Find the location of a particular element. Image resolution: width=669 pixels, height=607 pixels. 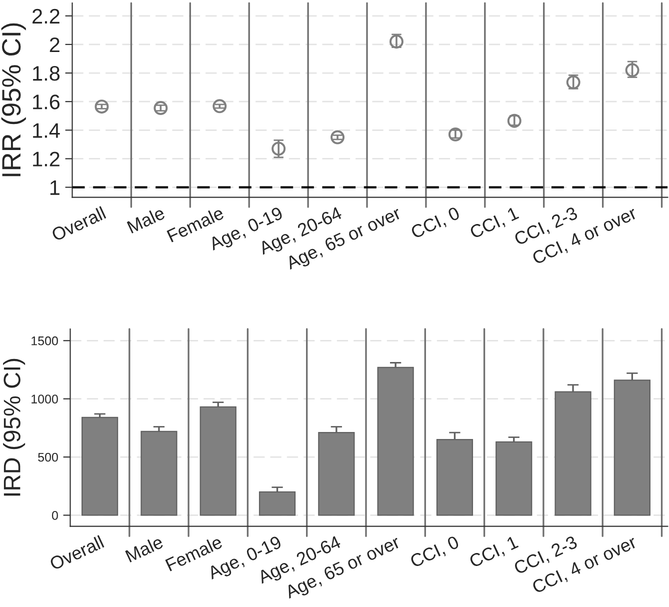

y-tick-label: 500 is located at coordinates (48, 457).